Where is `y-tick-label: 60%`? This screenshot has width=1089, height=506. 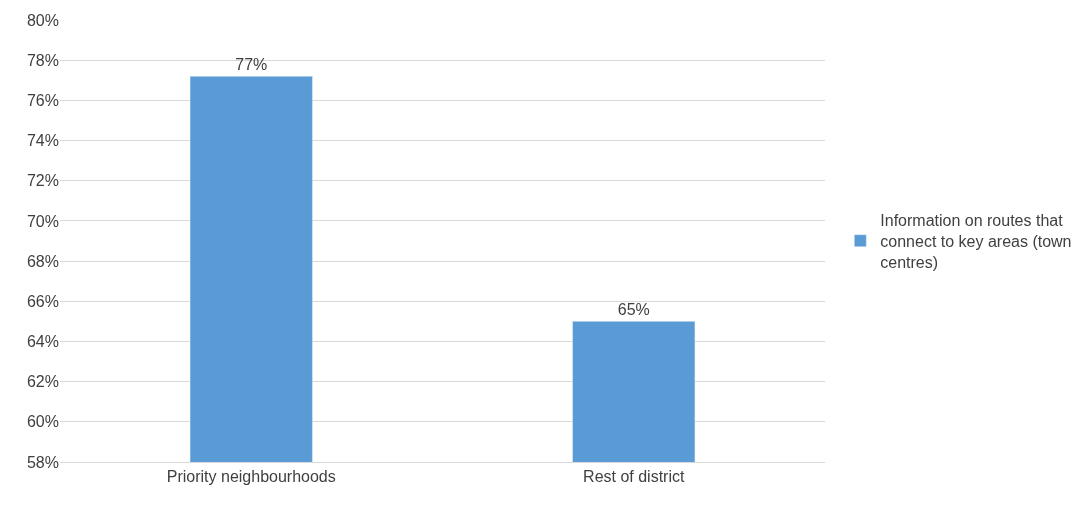
y-tick-label: 60% is located at coordinates (42, 422).